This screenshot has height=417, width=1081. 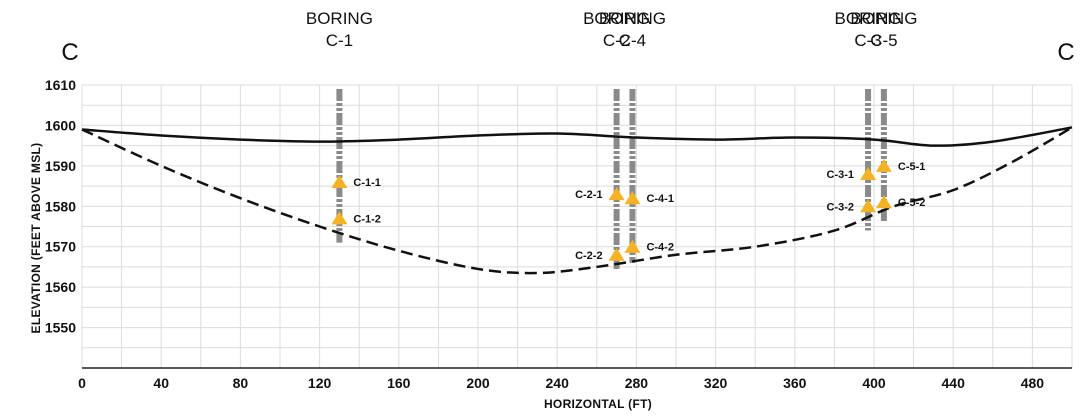 What do you see at coordinates (320, 383) in the screenshot?
I see `x-tick-label: 120` at bounding box center [320, 383].